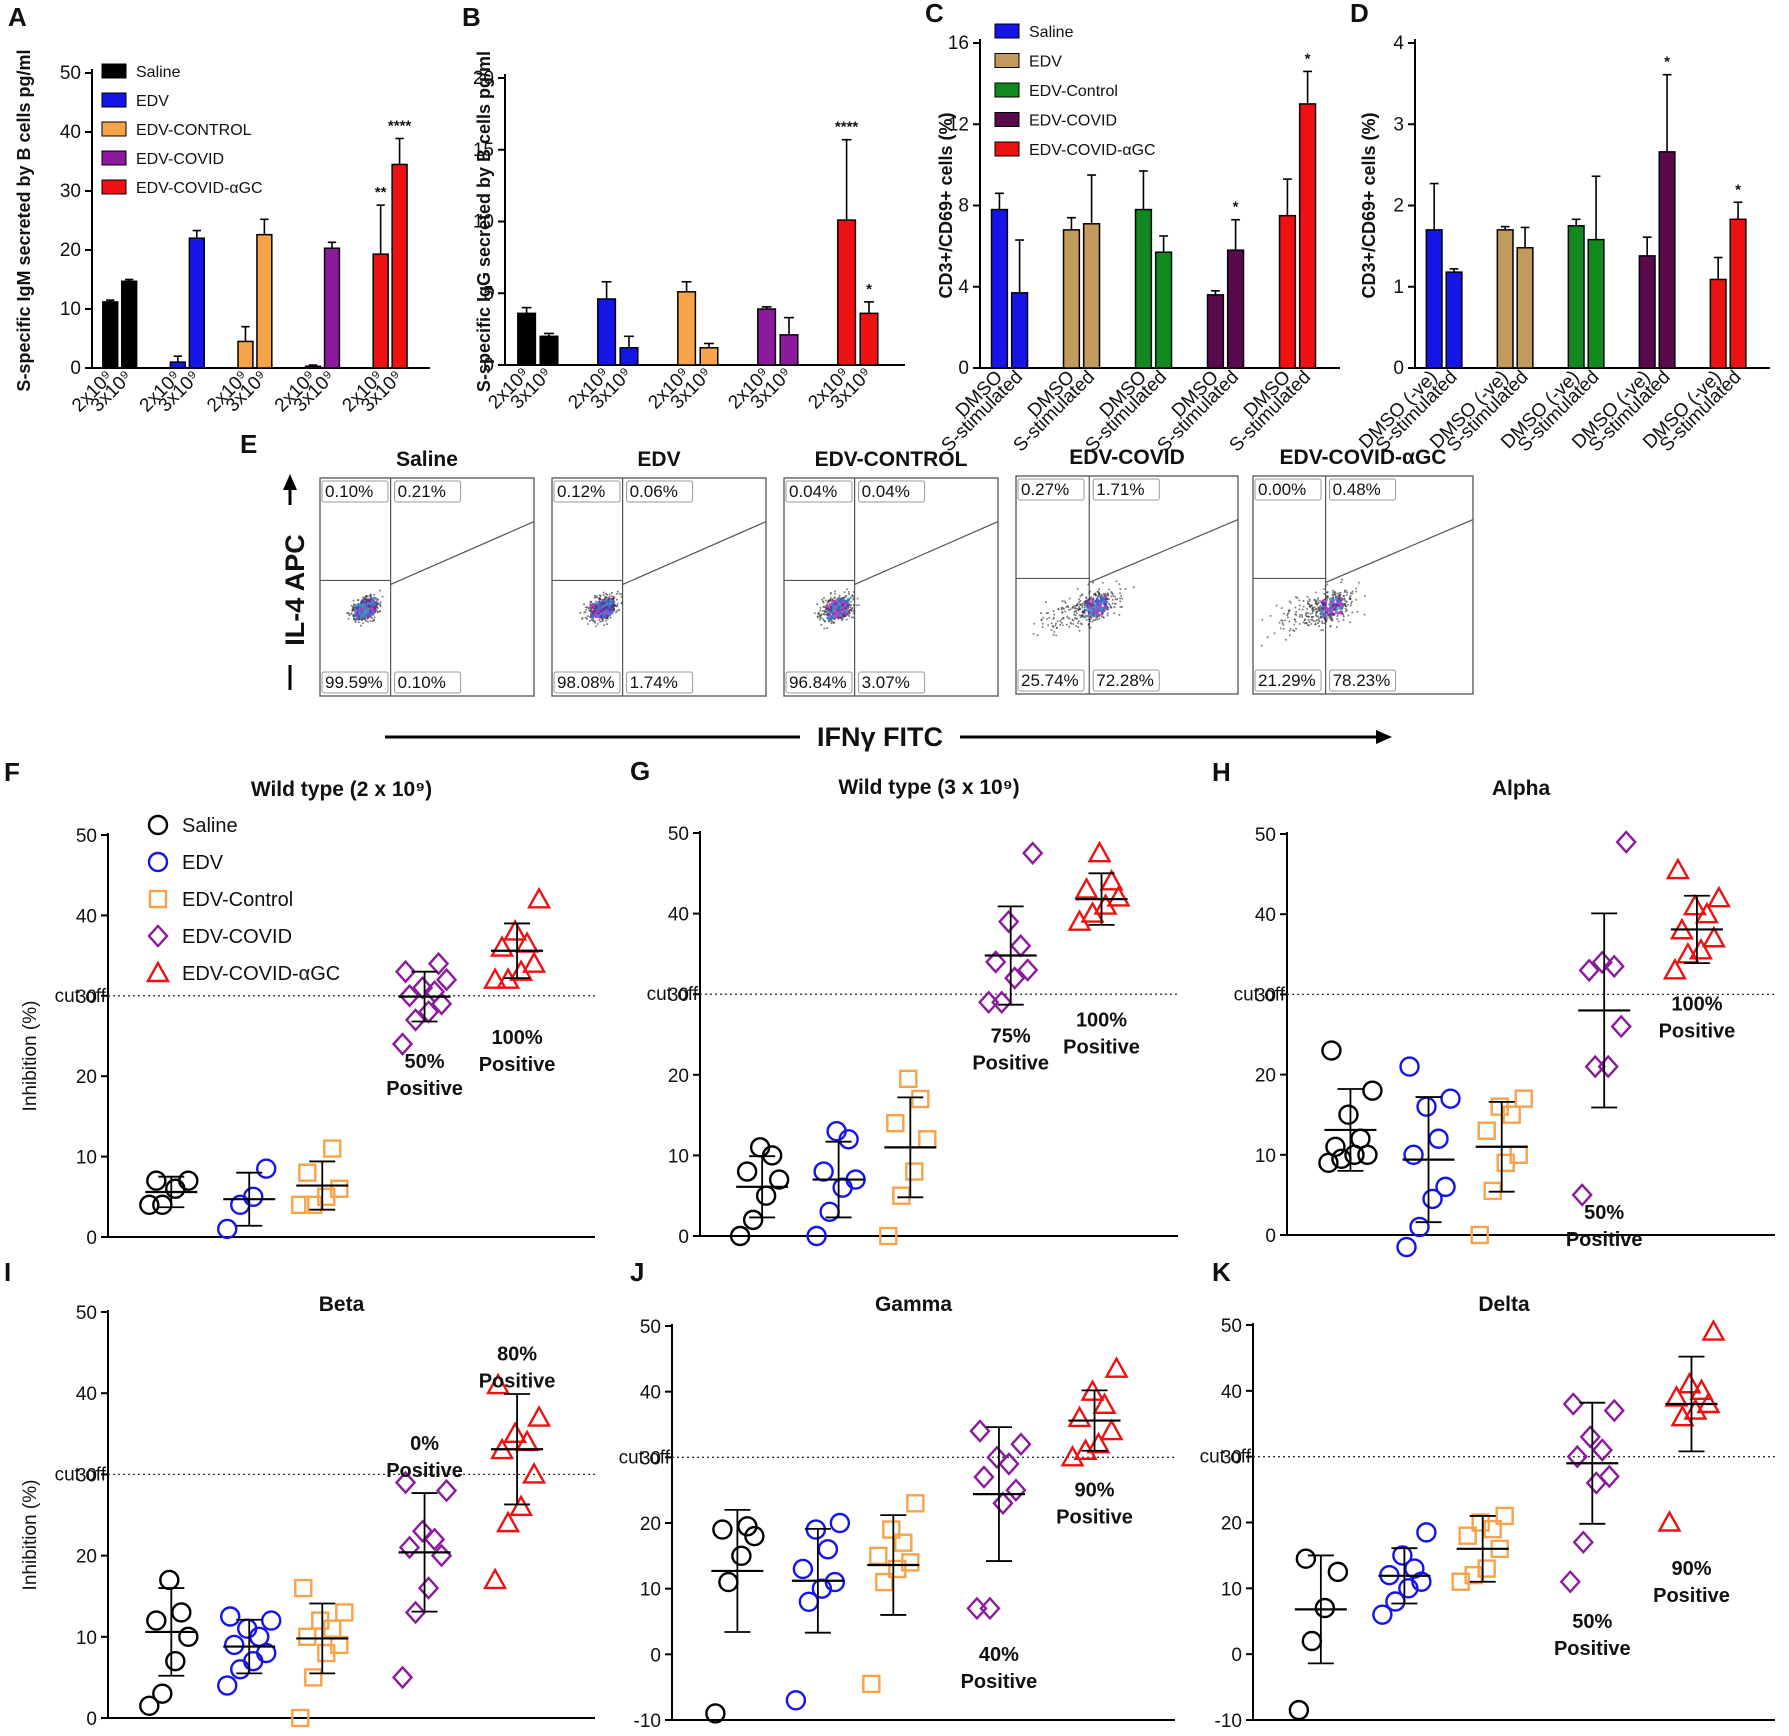 This screenshot has width=1789, height=1736. Describe the element at coordinates (658, 459) in the screenshot. I see `facs-plot-title: EDV` at that location.